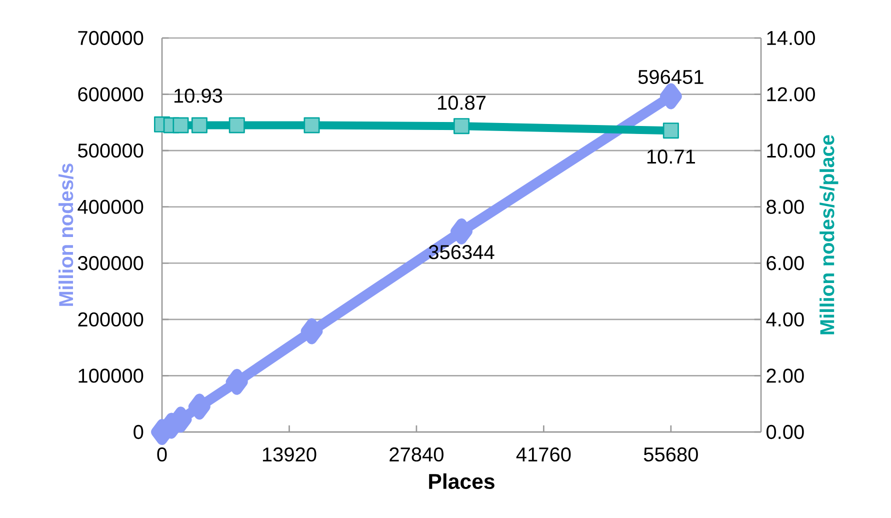 Image resolution: width=891 pixels, height=518 pixels. Describe the element at coordinates (671, 77) in the screenshot. I see `data-label: 596451` at that location.